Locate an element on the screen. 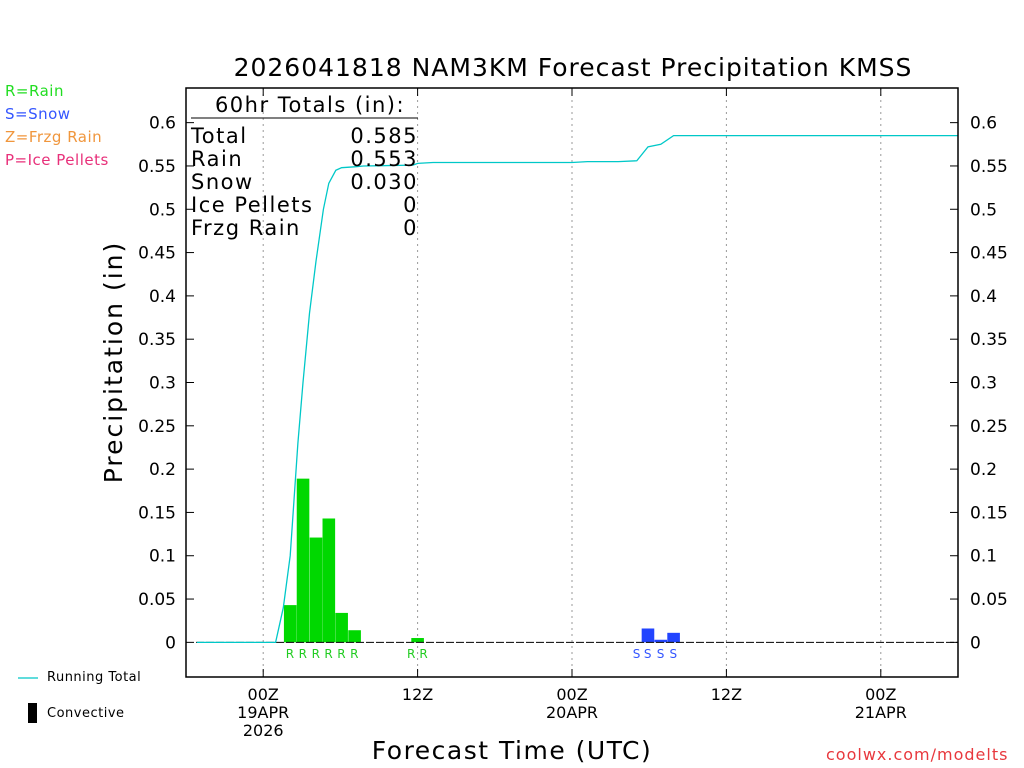  x-axis-label: Forecast Time (UTC) is located at coordinates (512, 750).